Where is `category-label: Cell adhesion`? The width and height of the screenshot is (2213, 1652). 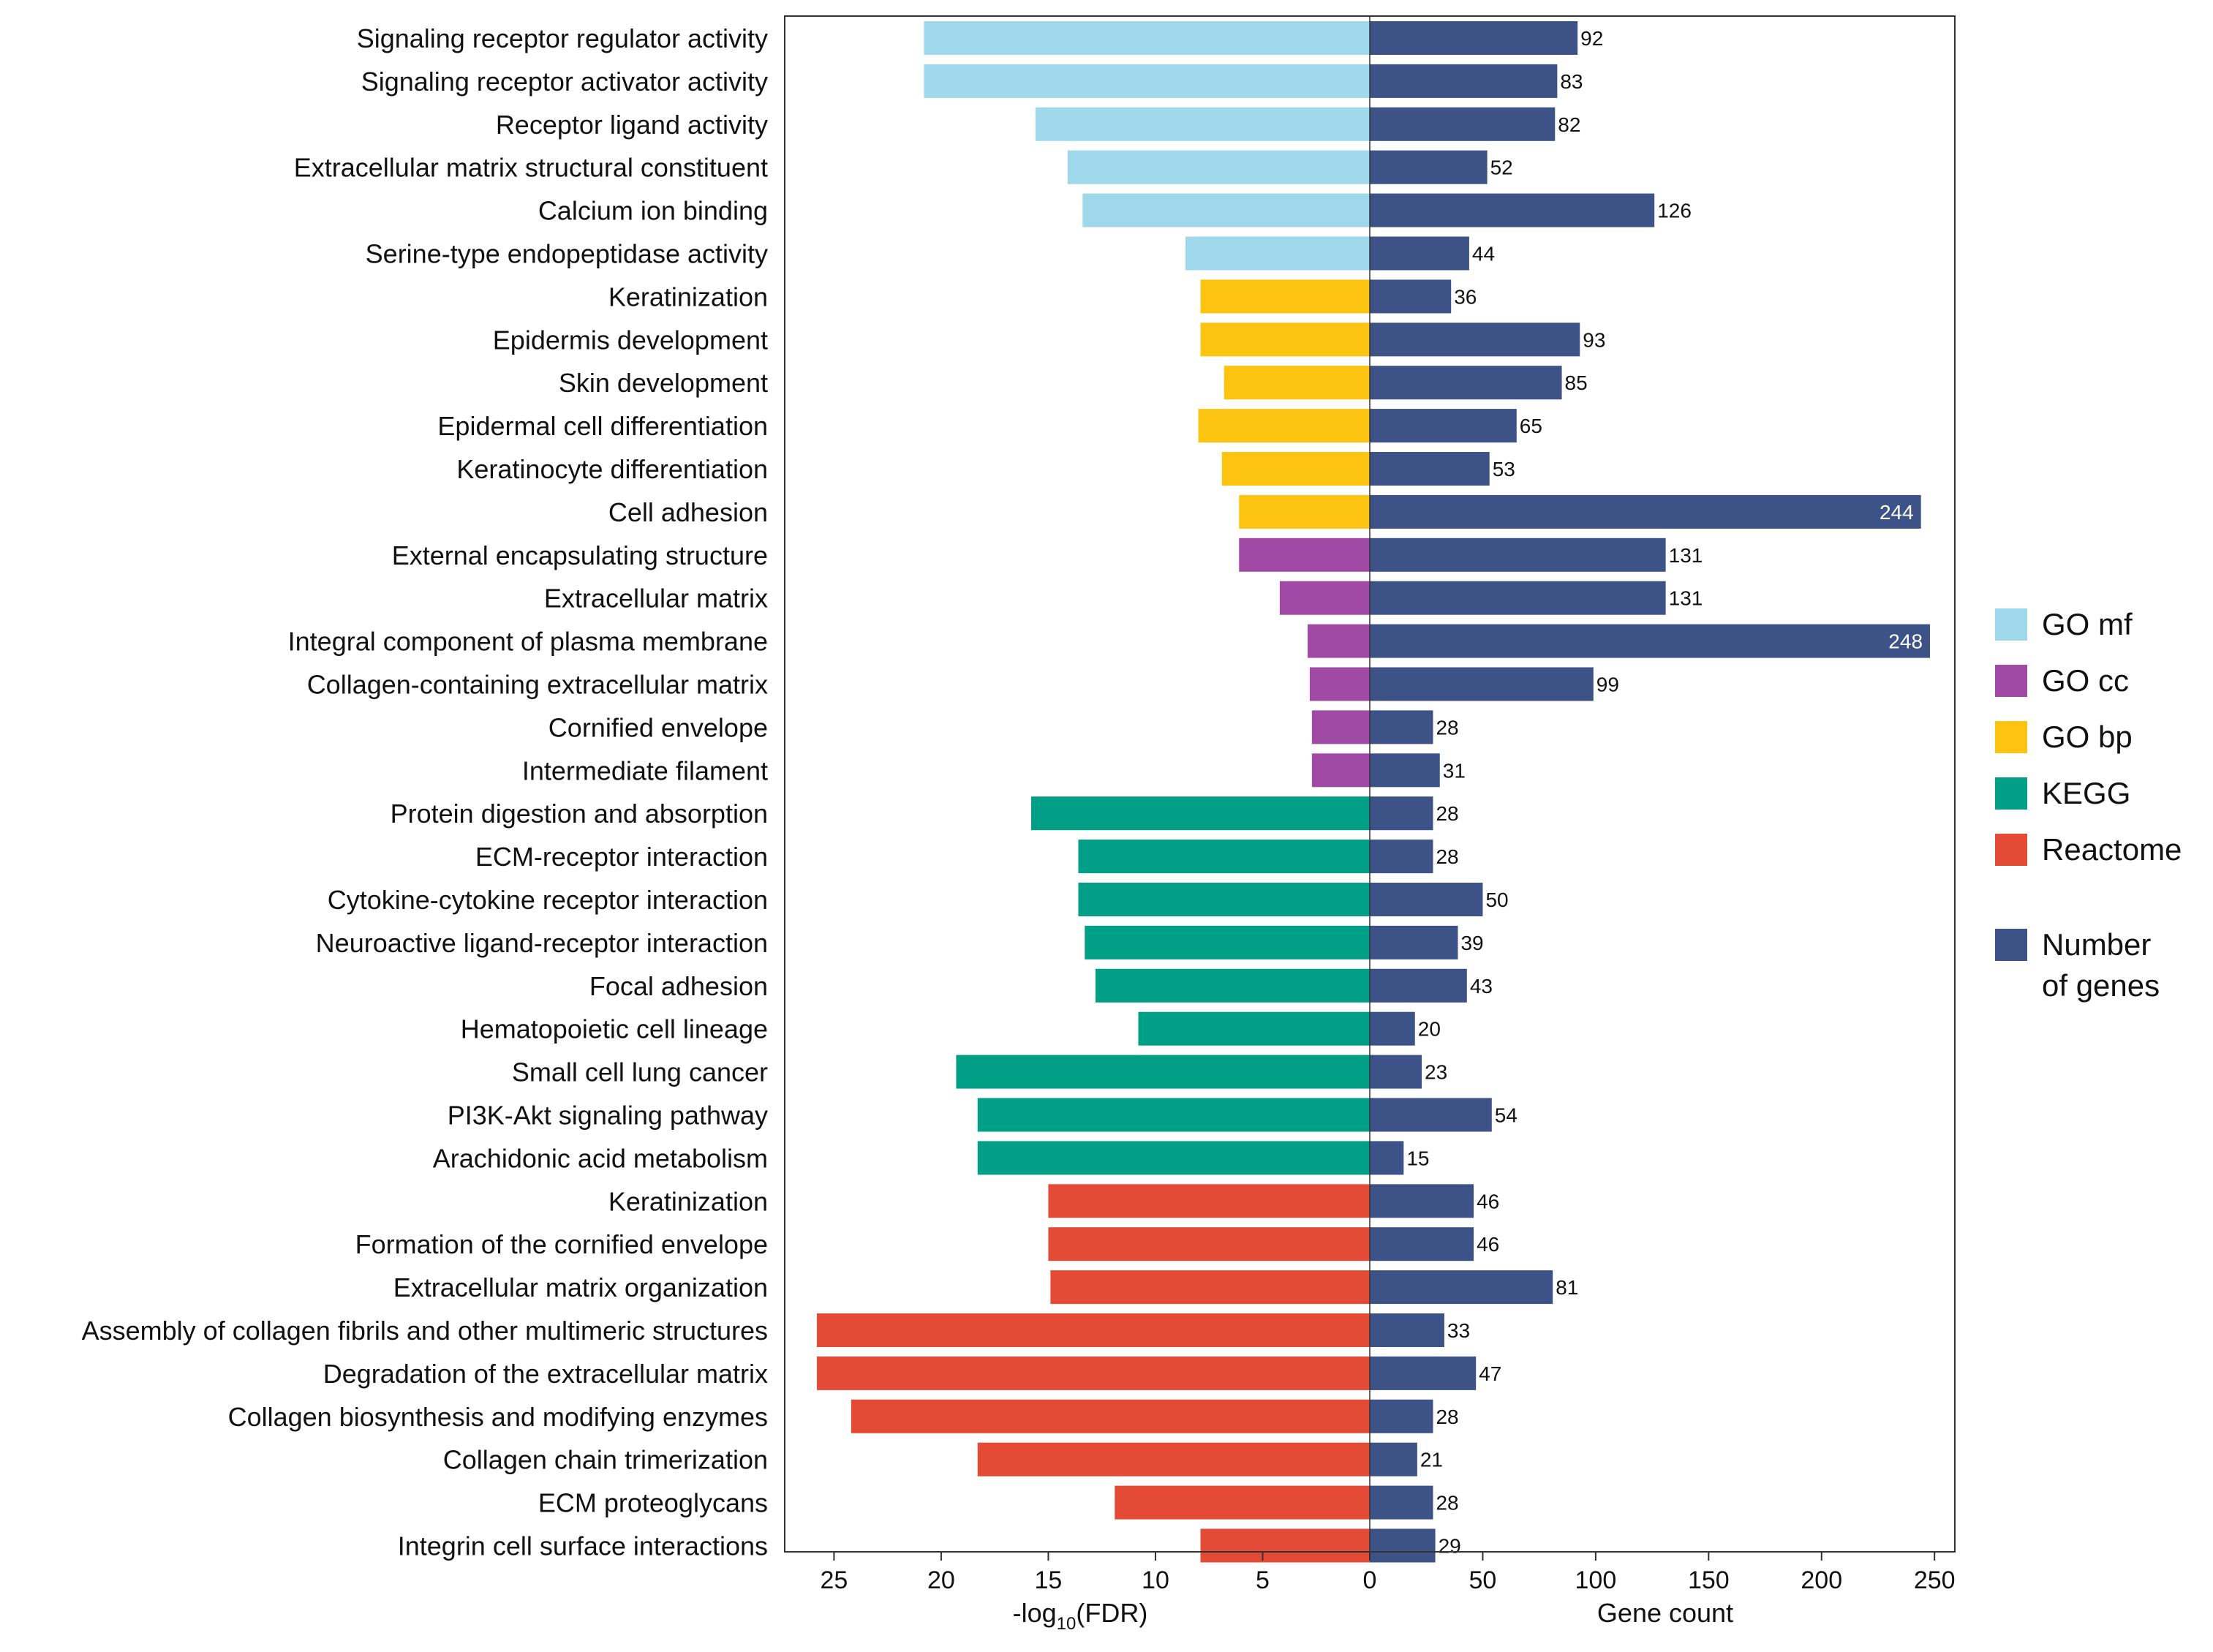
category-label: Cell adhesion is located at coordinates (688, 512).